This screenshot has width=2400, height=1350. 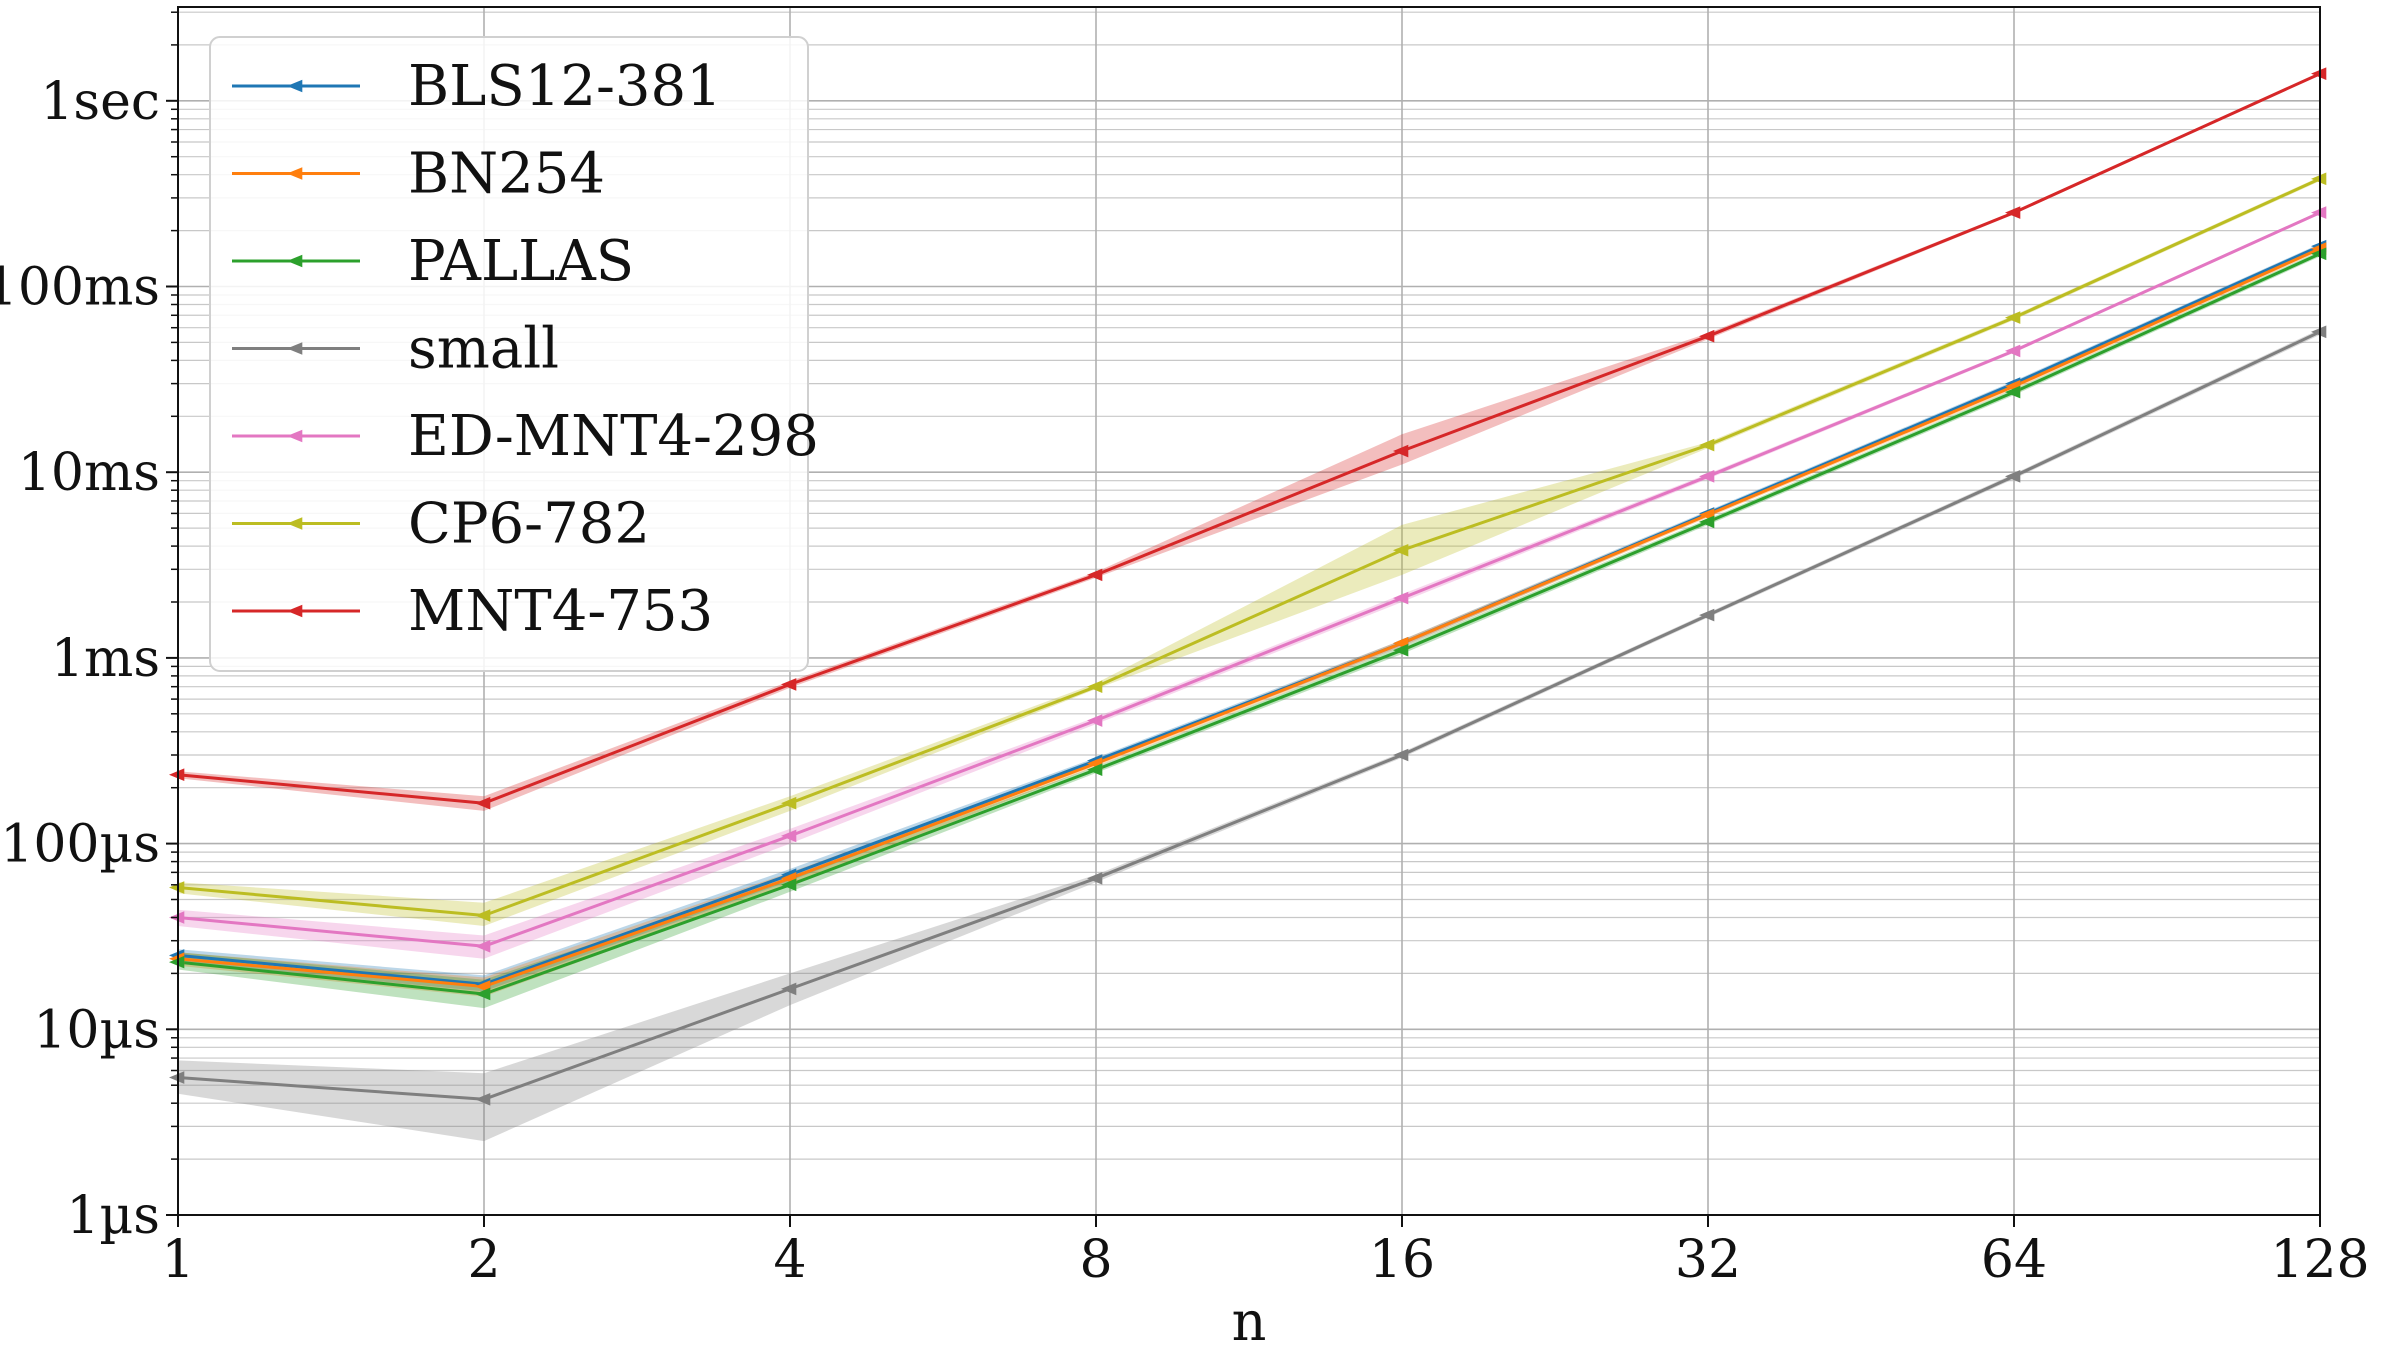 I want to click on legend-label: small, so click(x=483, y=349).